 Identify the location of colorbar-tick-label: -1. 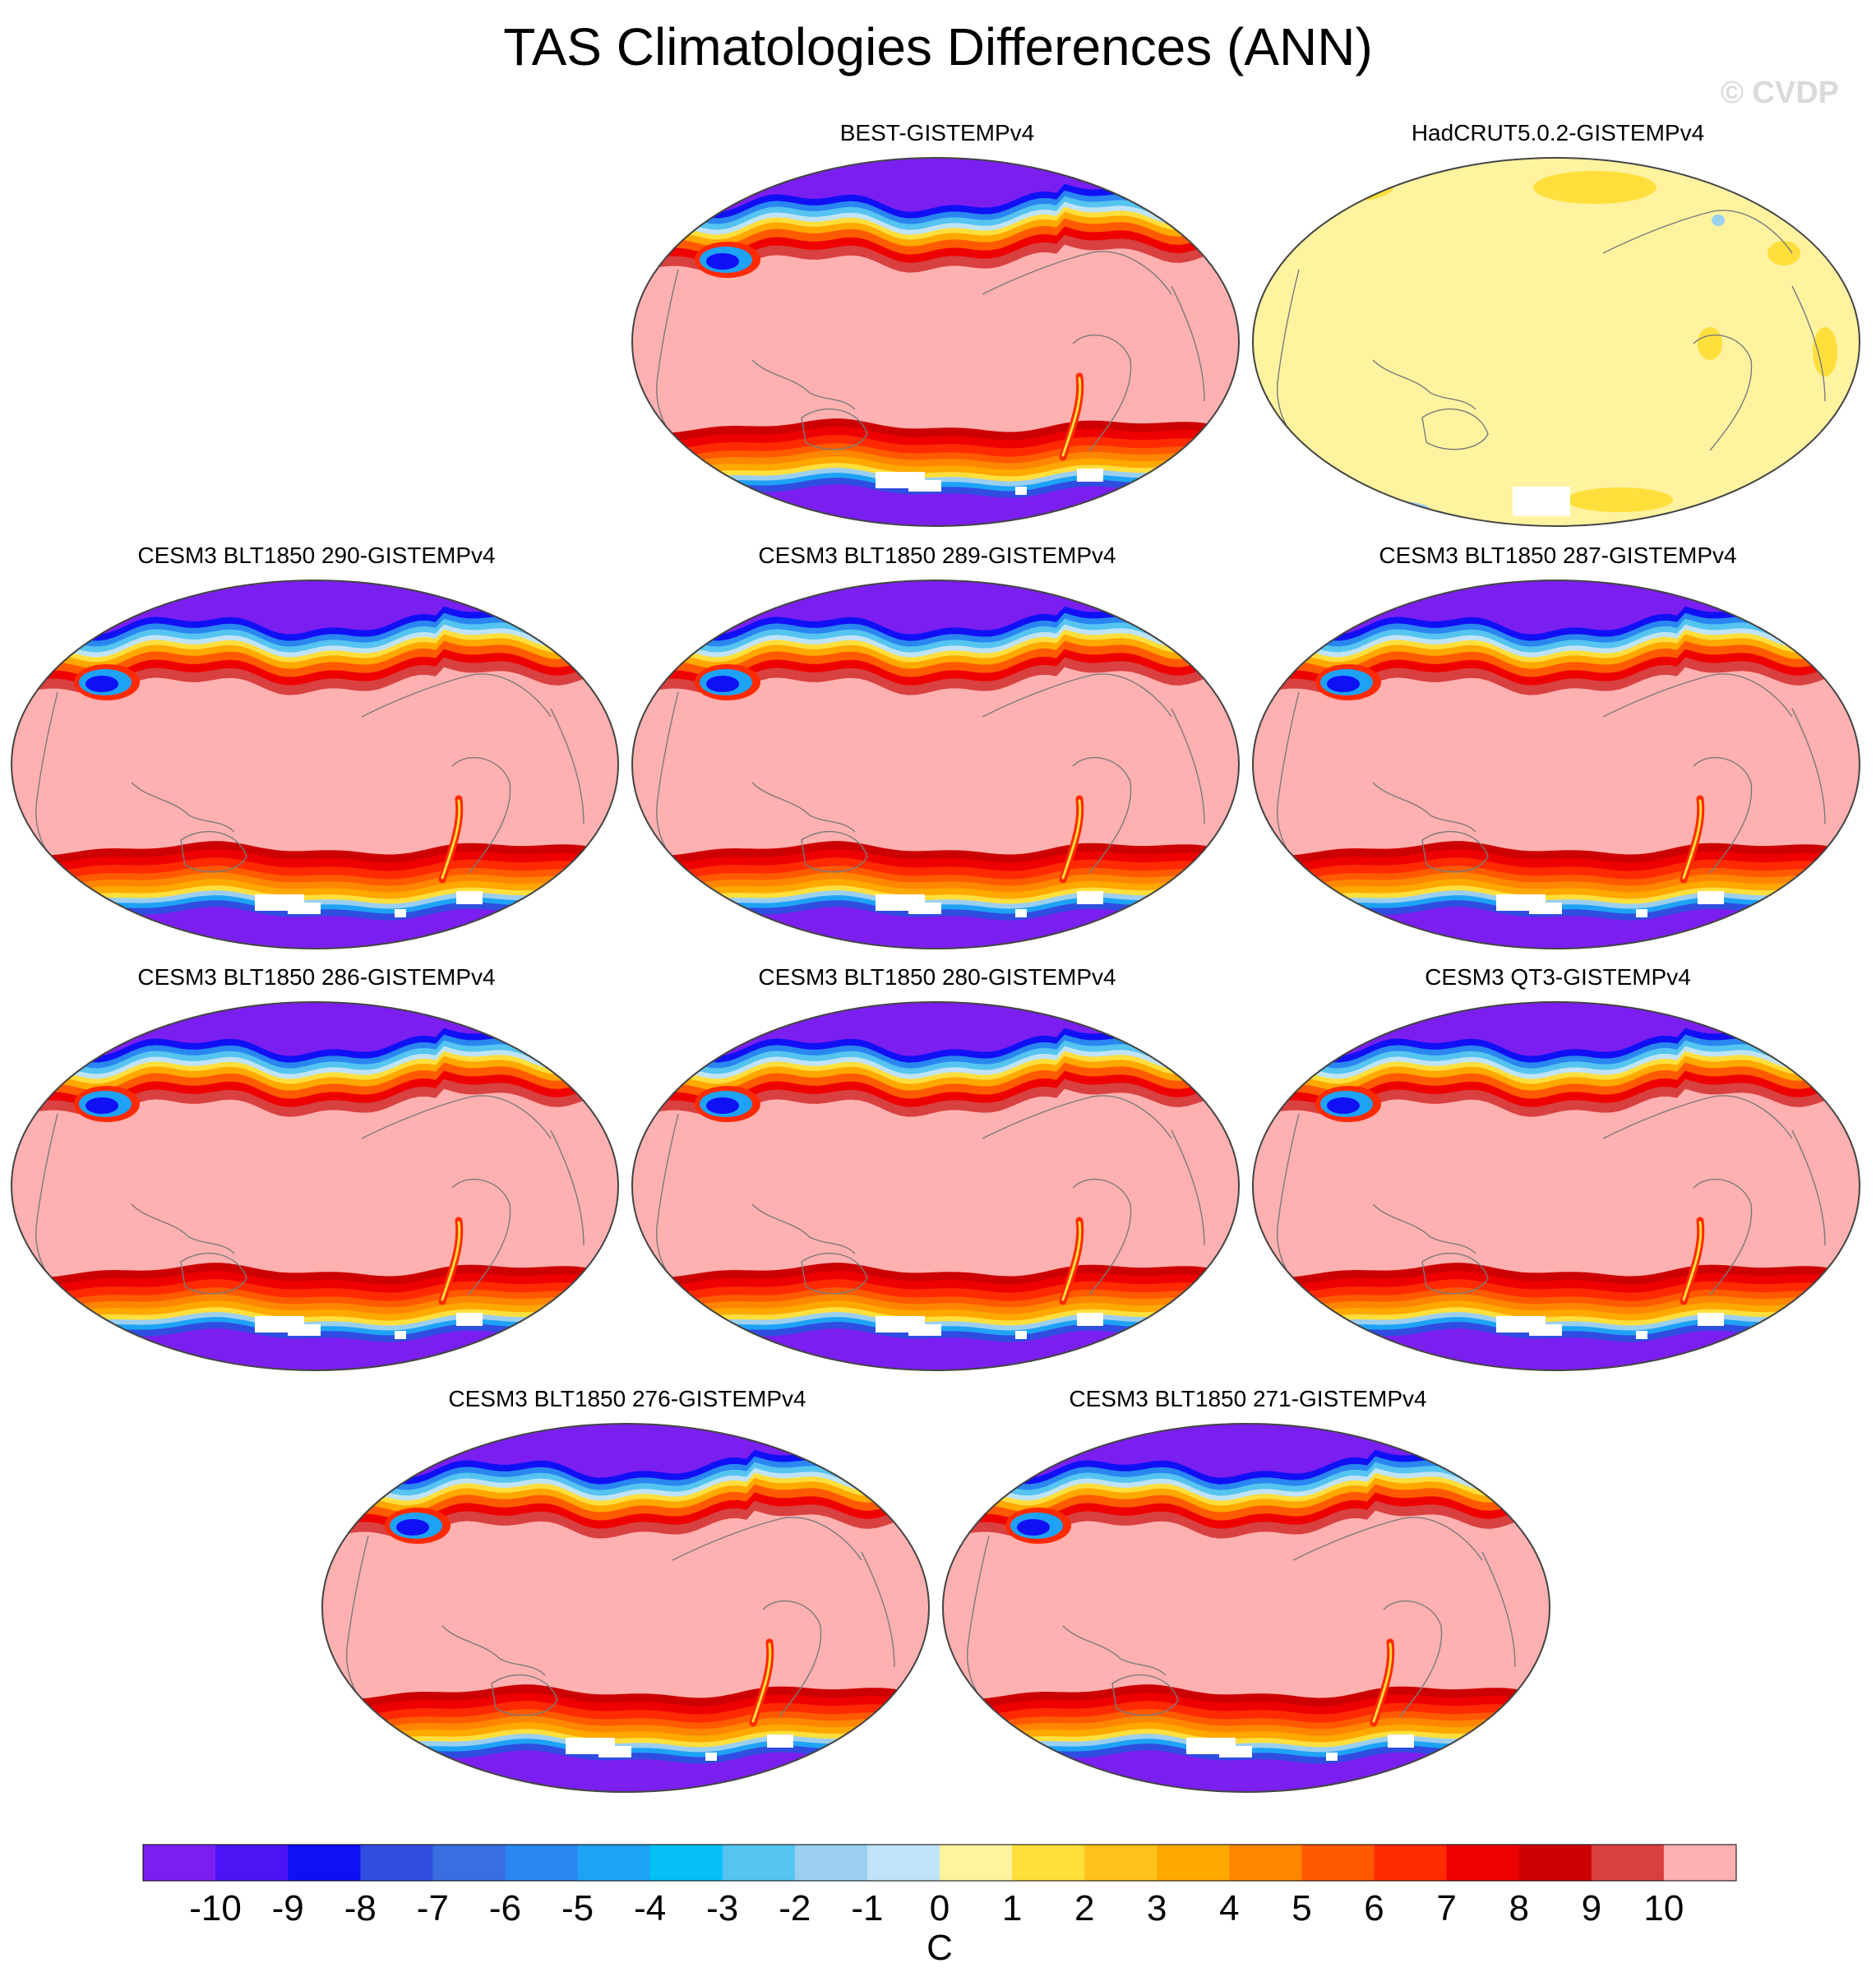
(867, 1908).